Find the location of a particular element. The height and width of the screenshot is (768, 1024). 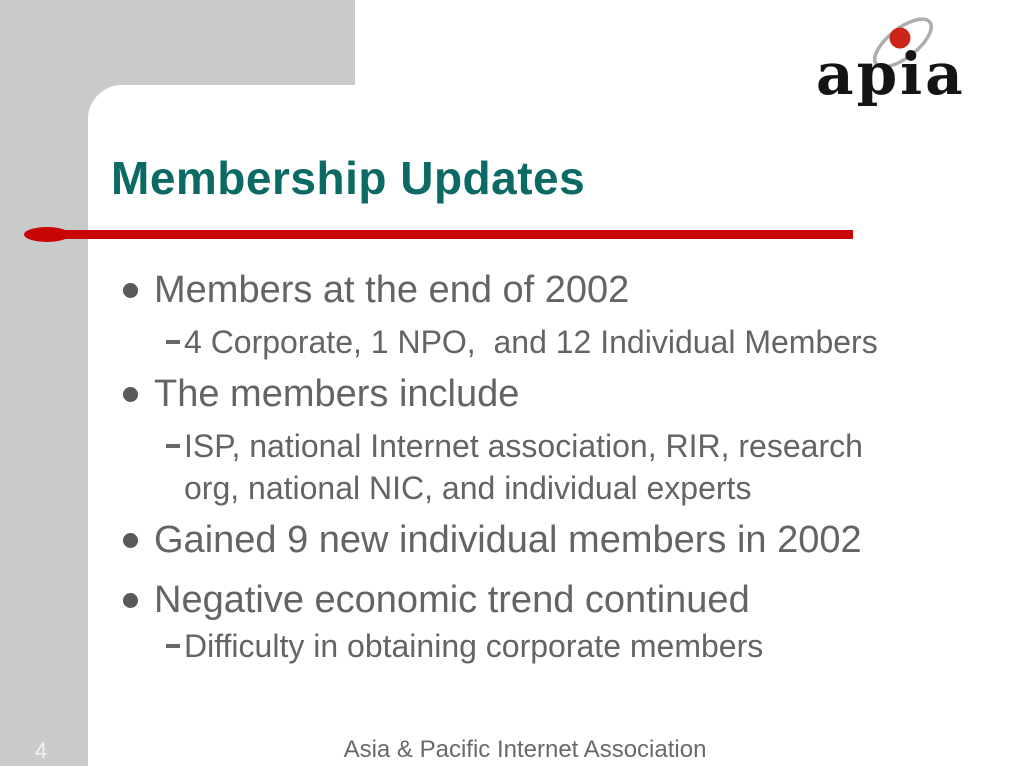

apia-logo: apia is located at coordinates (890, 62).